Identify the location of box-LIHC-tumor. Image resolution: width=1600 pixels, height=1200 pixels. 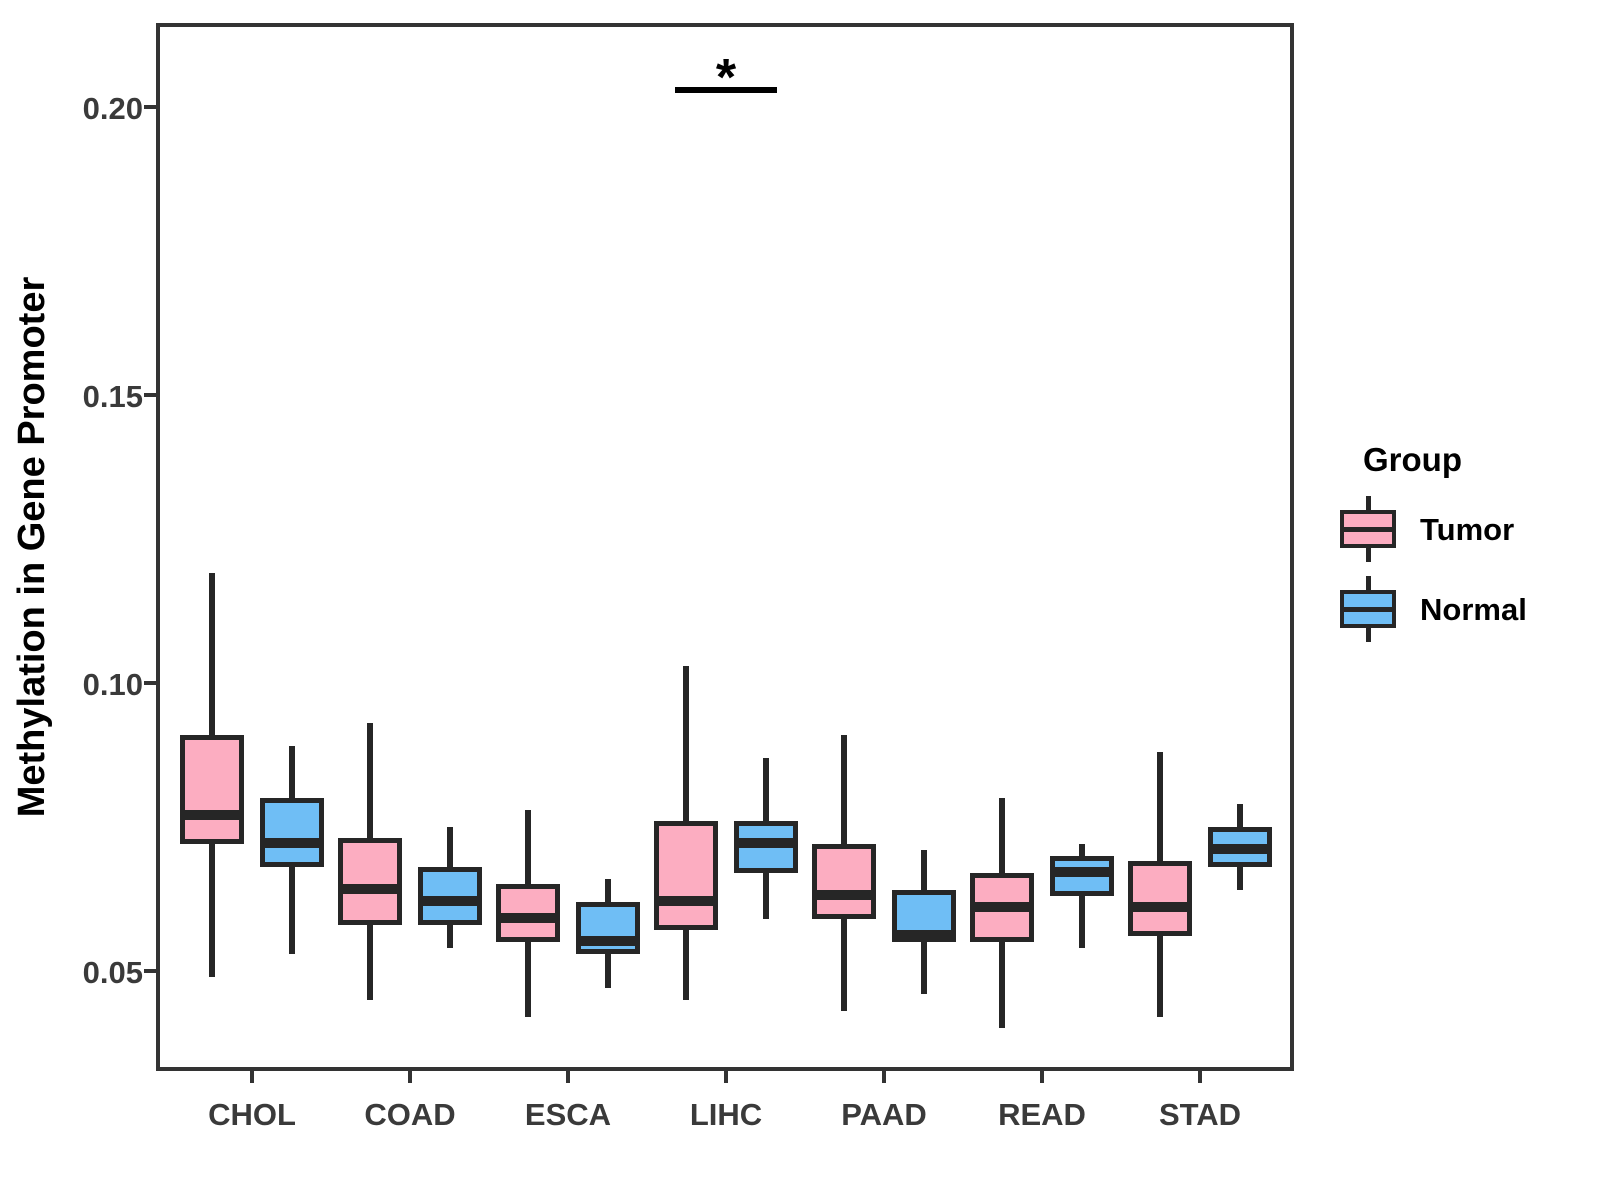
(686, 876).